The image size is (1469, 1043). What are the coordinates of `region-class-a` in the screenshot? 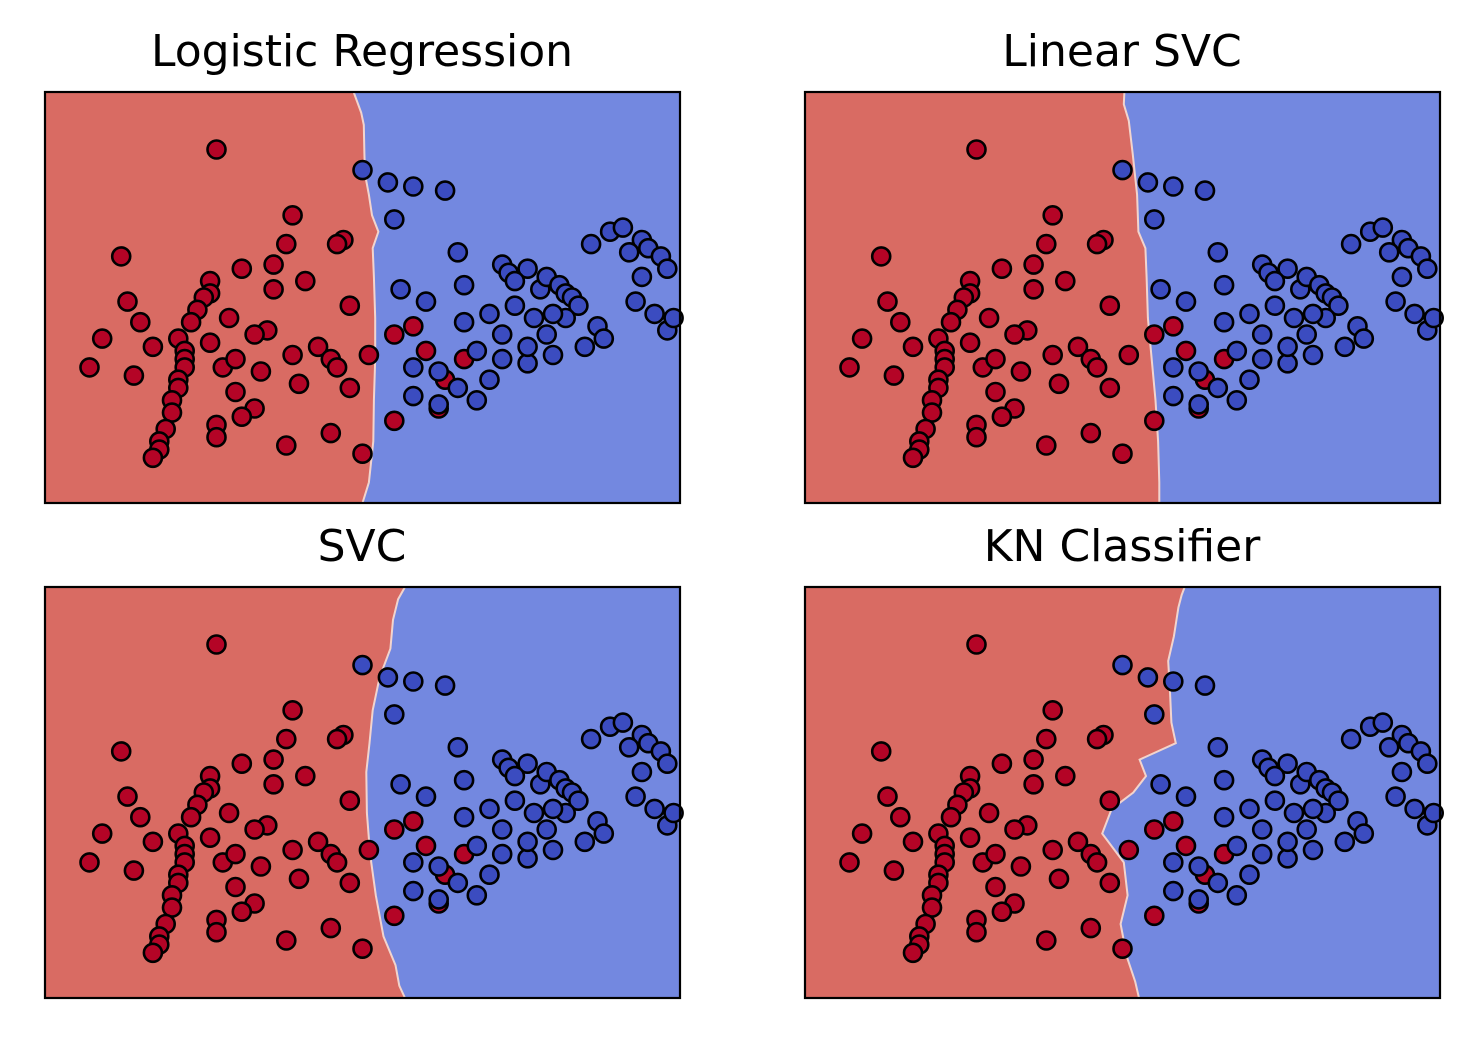 It's located at (982, 297).